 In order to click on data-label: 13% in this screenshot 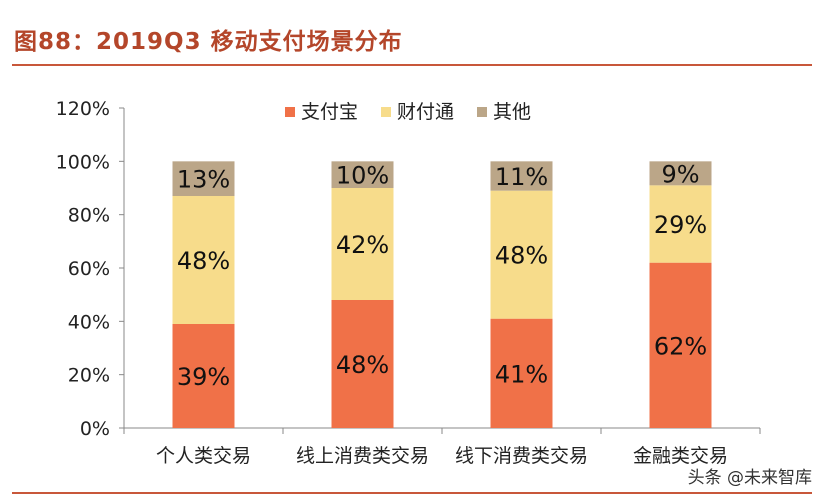, I will do `click(203, 180)`.